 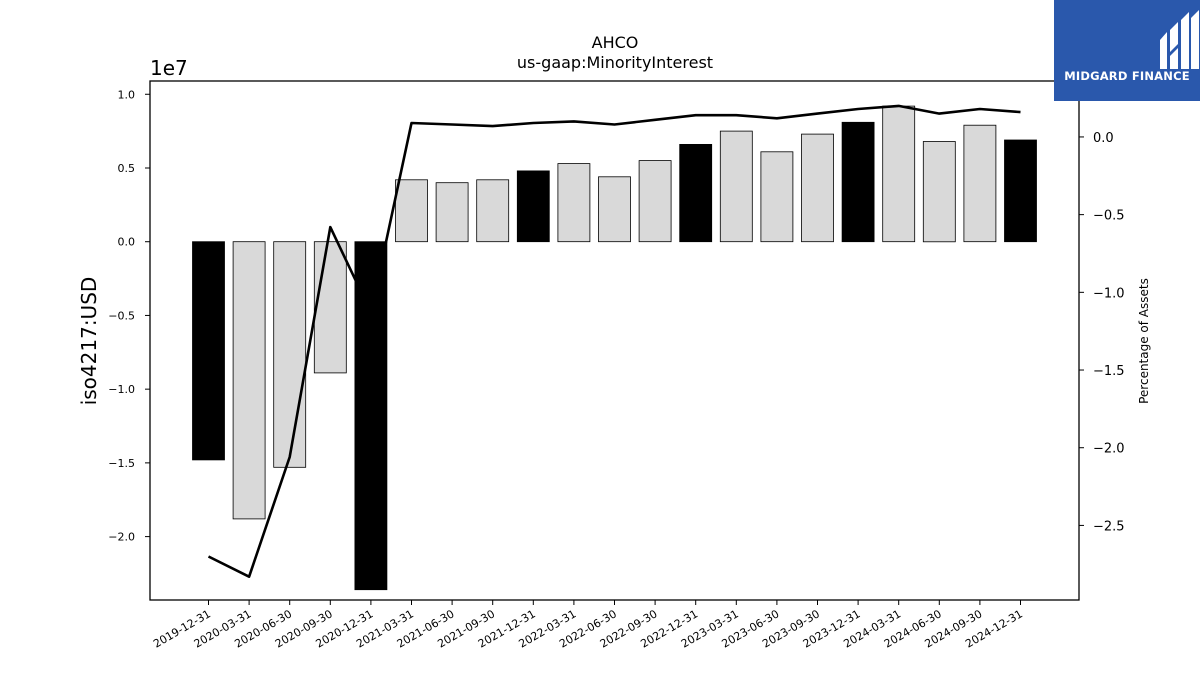 I want to click on y-tick-label: 0.0, so click(x=127, y=242).